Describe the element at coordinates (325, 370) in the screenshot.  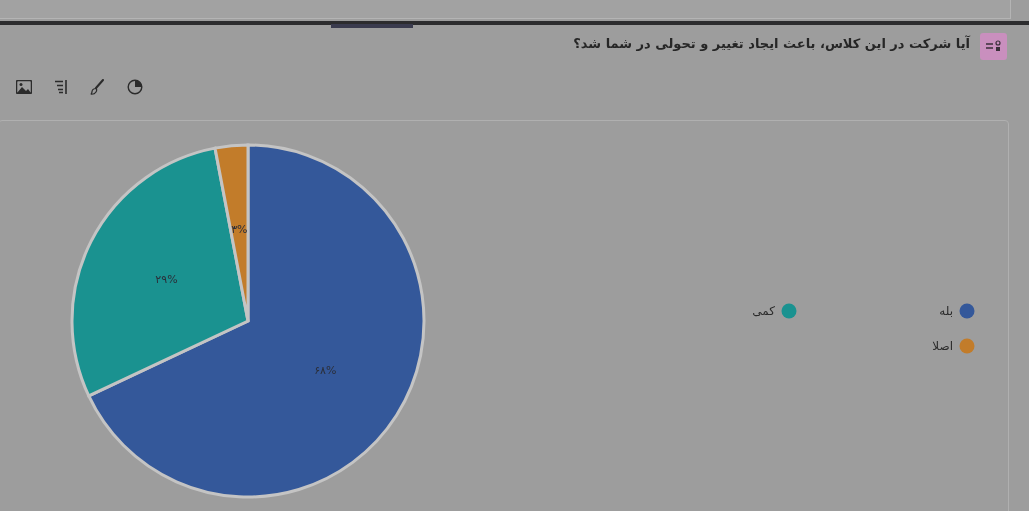
I see `data-label: ۶۸%` at that location.